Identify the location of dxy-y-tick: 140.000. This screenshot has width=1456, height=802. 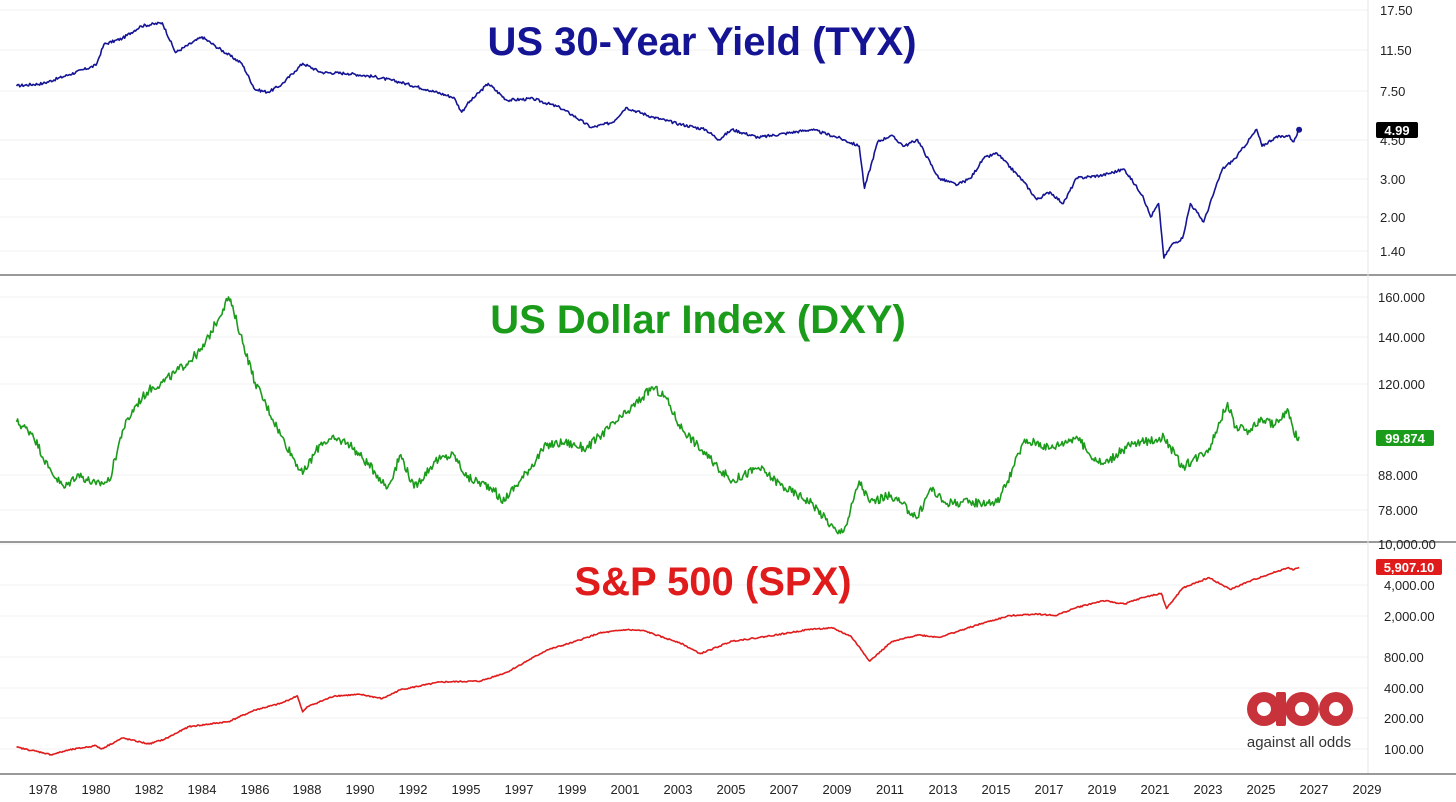
(1401, 337).